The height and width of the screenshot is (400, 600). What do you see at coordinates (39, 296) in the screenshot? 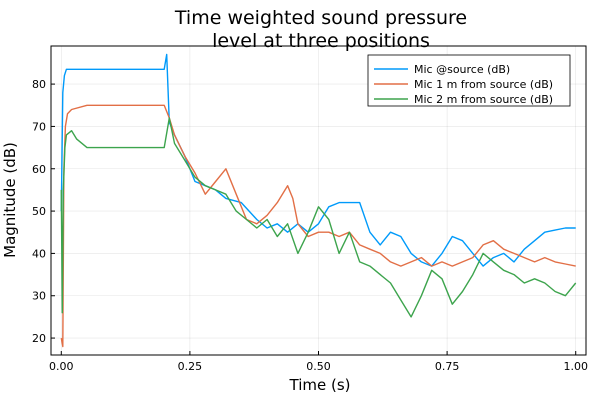
I see `y-tick-label: 30` at bounding box center [39, 296].